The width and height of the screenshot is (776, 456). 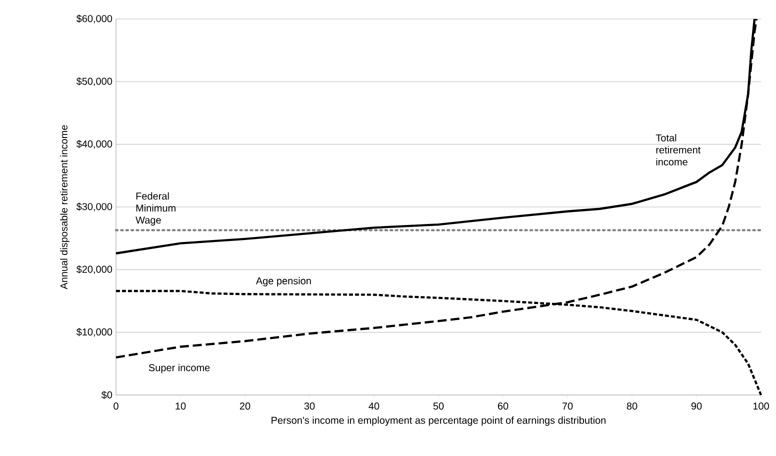 I want to click on y-axis-title: Annual disposable retirement income, so click(x=65, y=207).